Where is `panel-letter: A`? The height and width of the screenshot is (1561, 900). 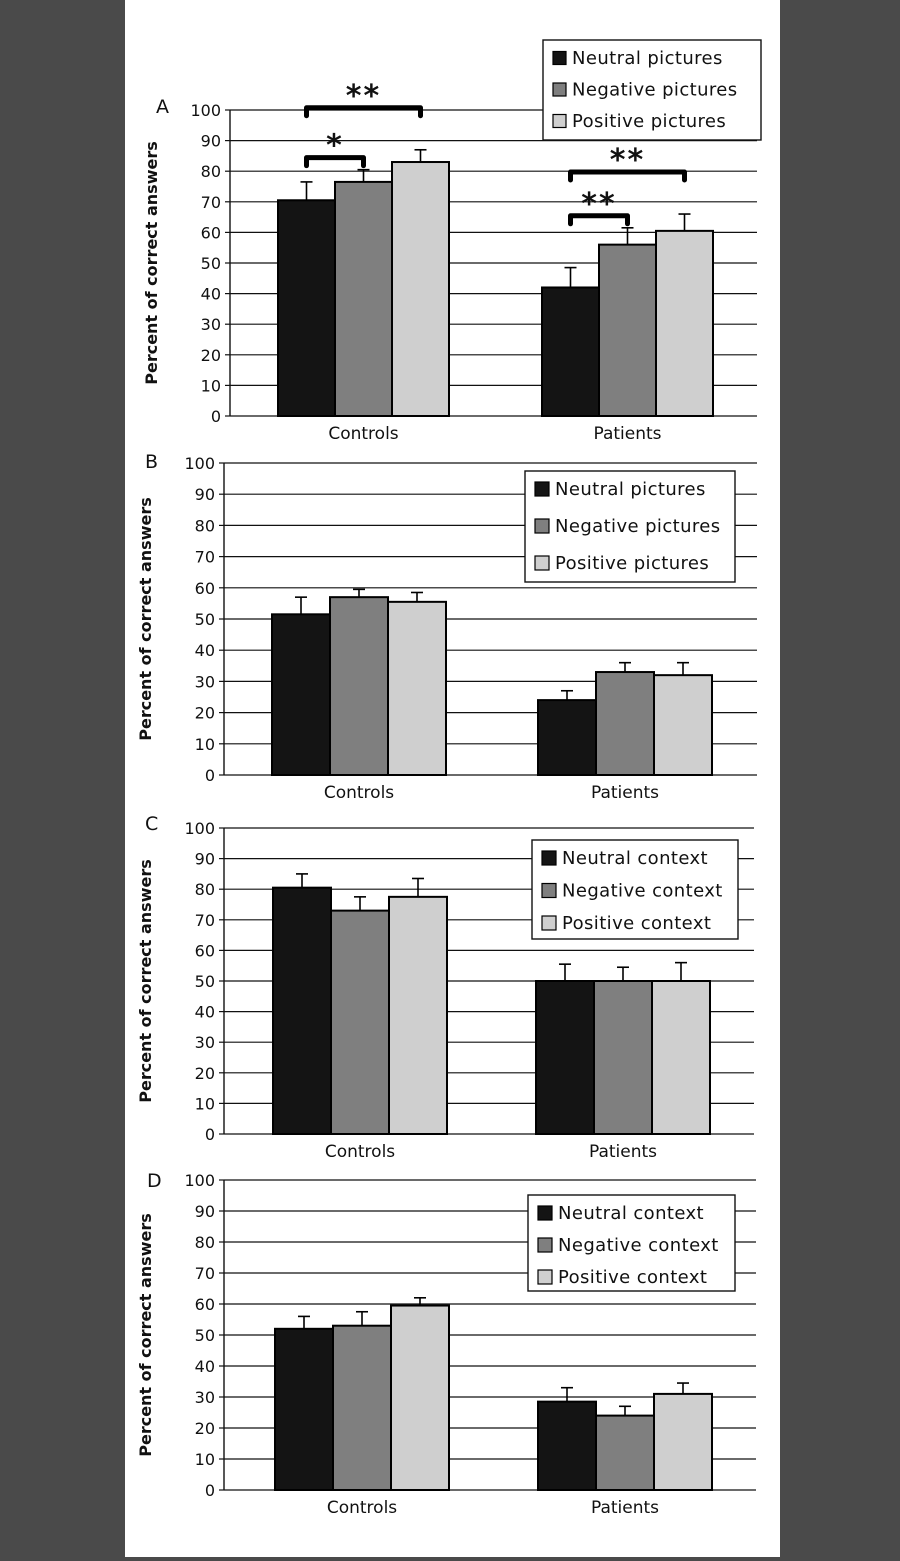 panel-letter: A is located at coordinates (162, 107).